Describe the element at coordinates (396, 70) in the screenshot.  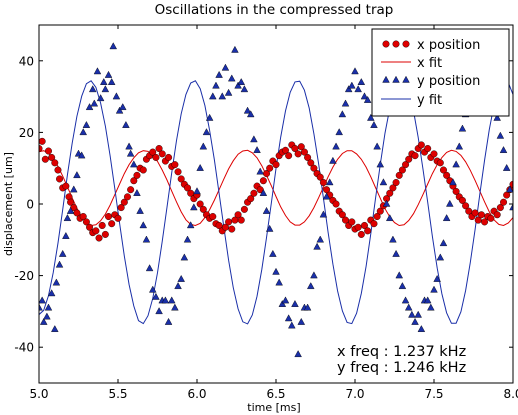
I see `legend-symbols` at that location.